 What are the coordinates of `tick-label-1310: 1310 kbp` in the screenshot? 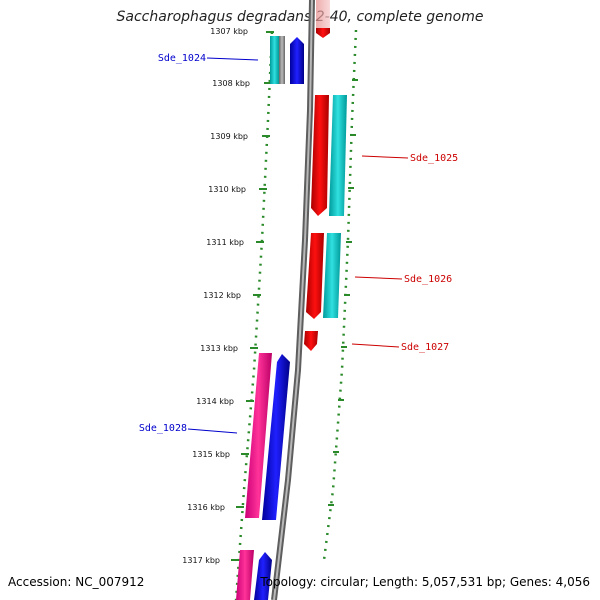 It's located at (227, 189).